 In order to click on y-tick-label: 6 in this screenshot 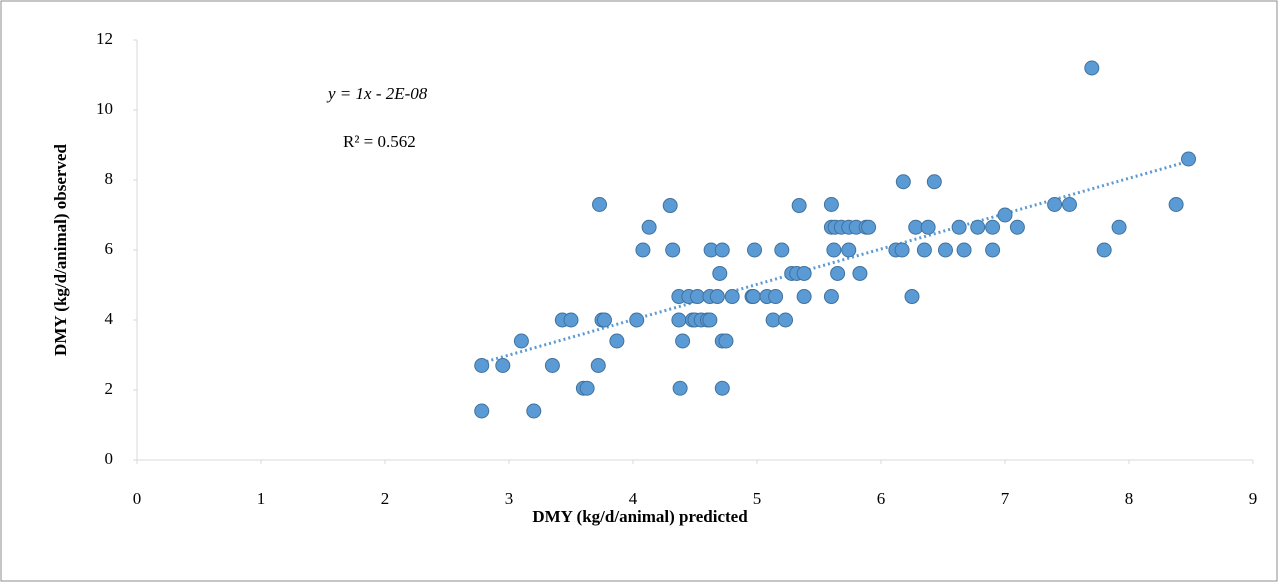, I will do `click(109, 248)`.